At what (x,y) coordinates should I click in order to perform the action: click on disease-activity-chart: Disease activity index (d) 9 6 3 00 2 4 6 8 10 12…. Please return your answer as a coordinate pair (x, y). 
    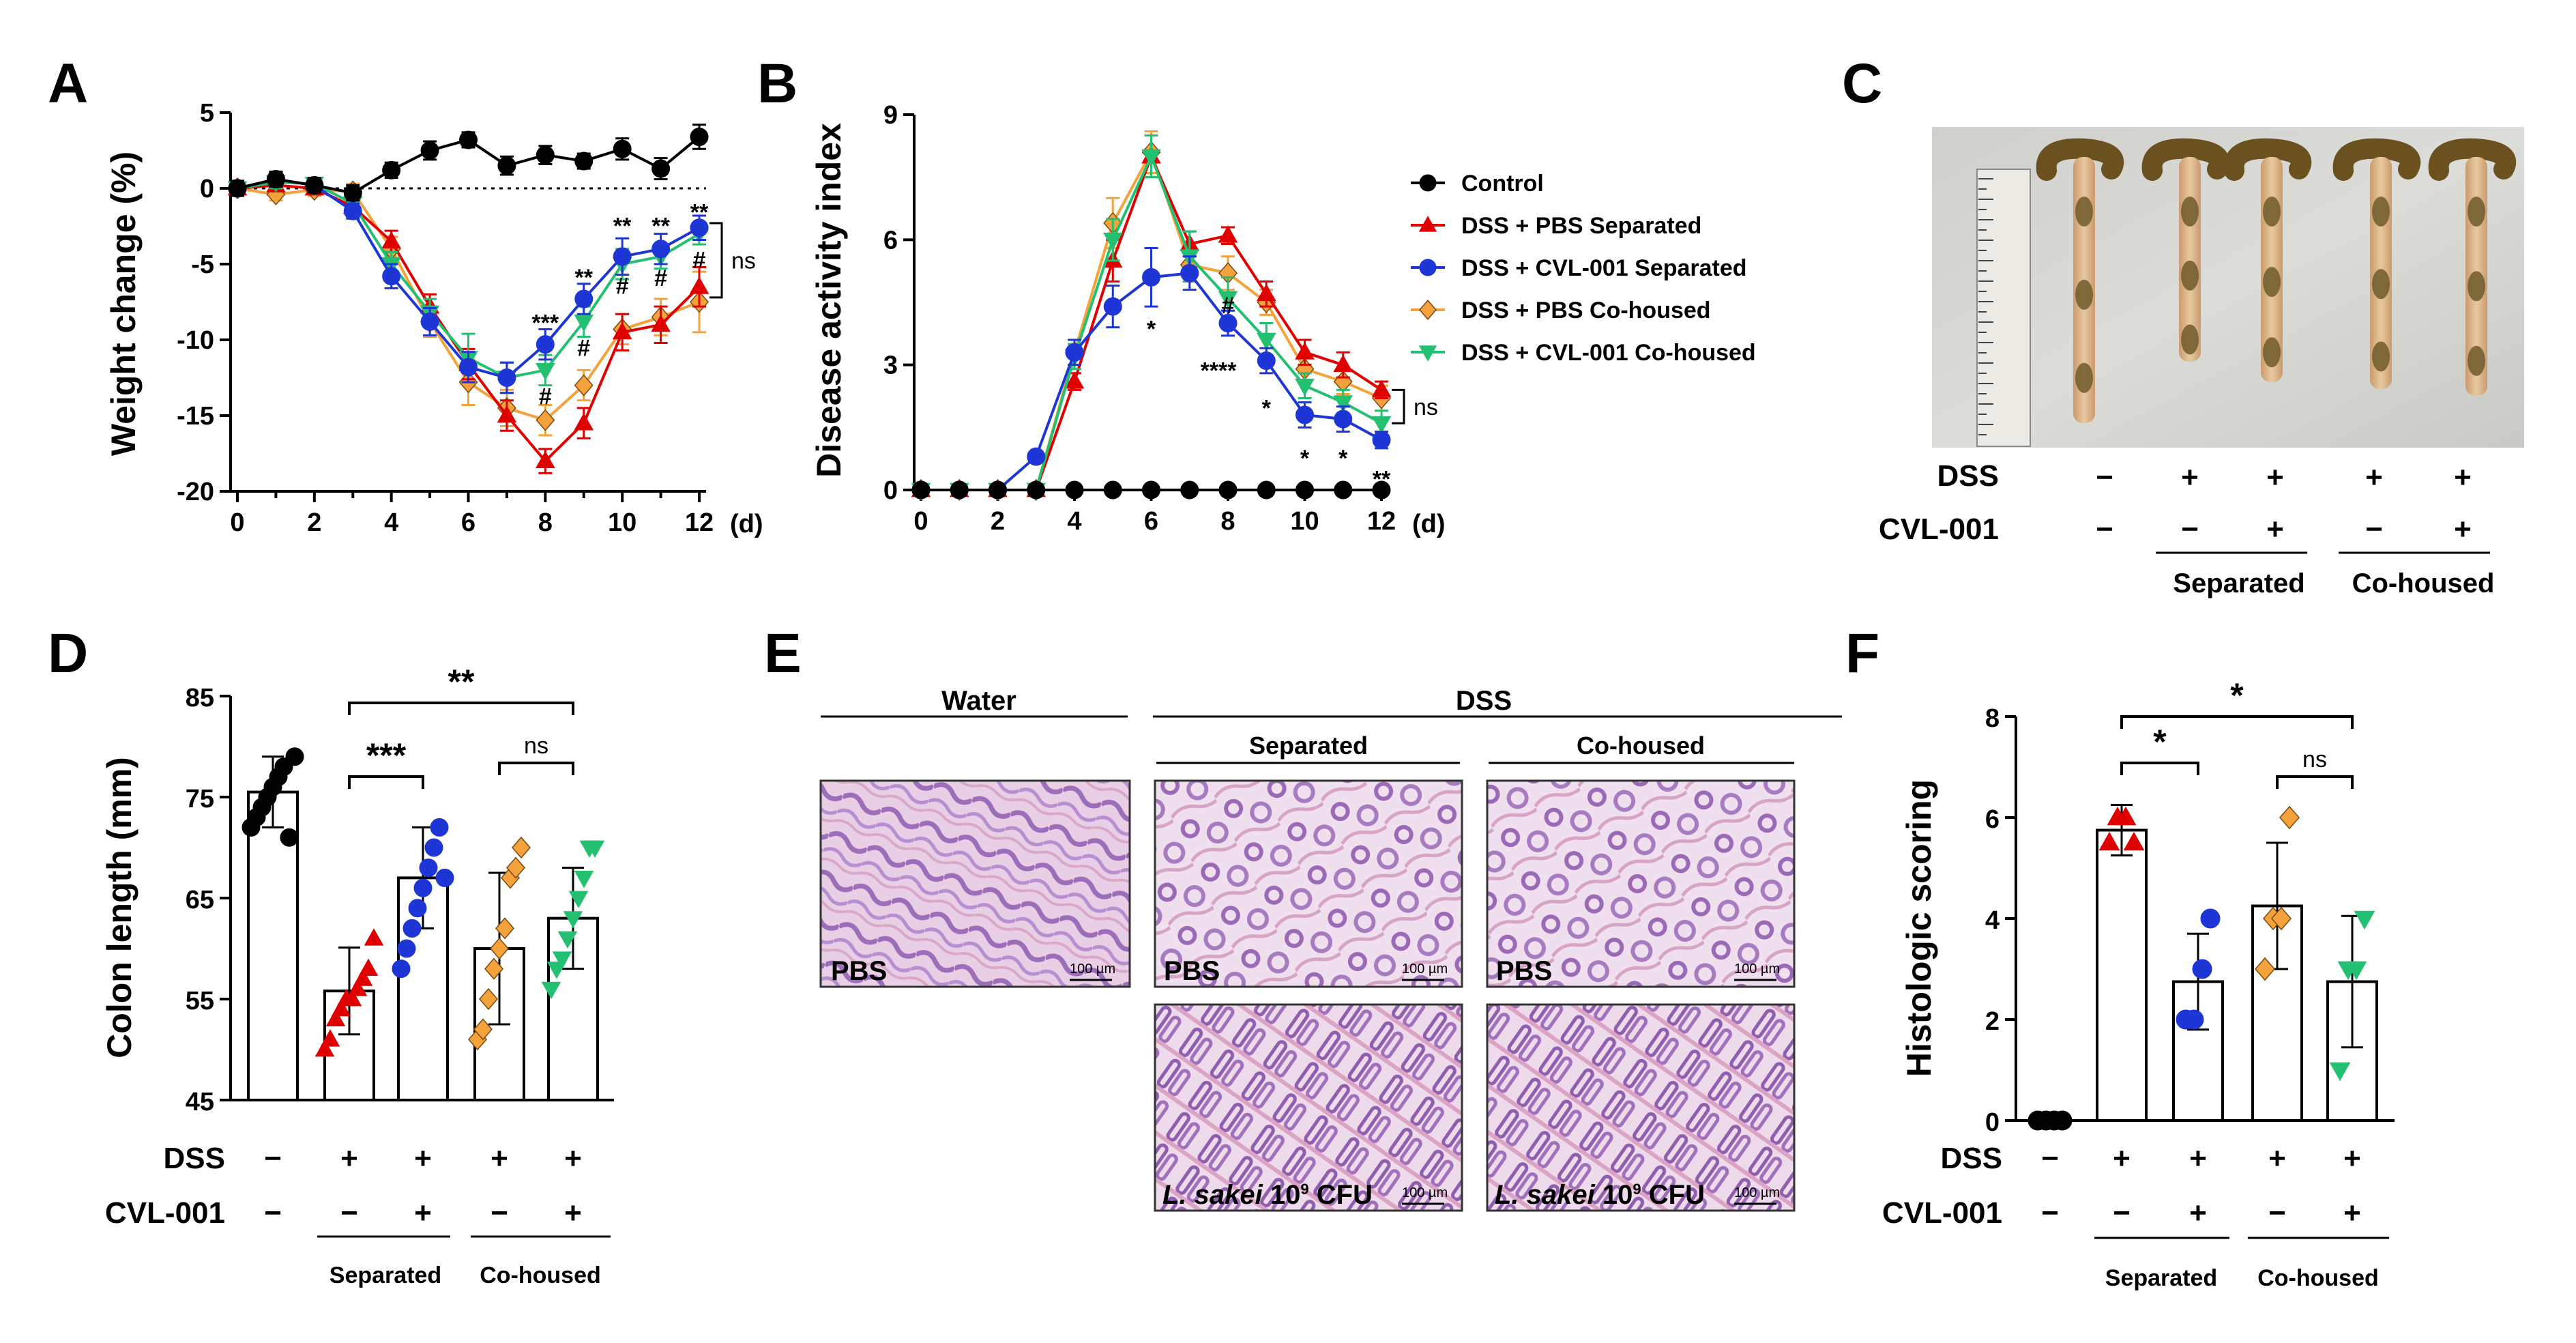
    Looking at the image, I should click on (1128, 319).